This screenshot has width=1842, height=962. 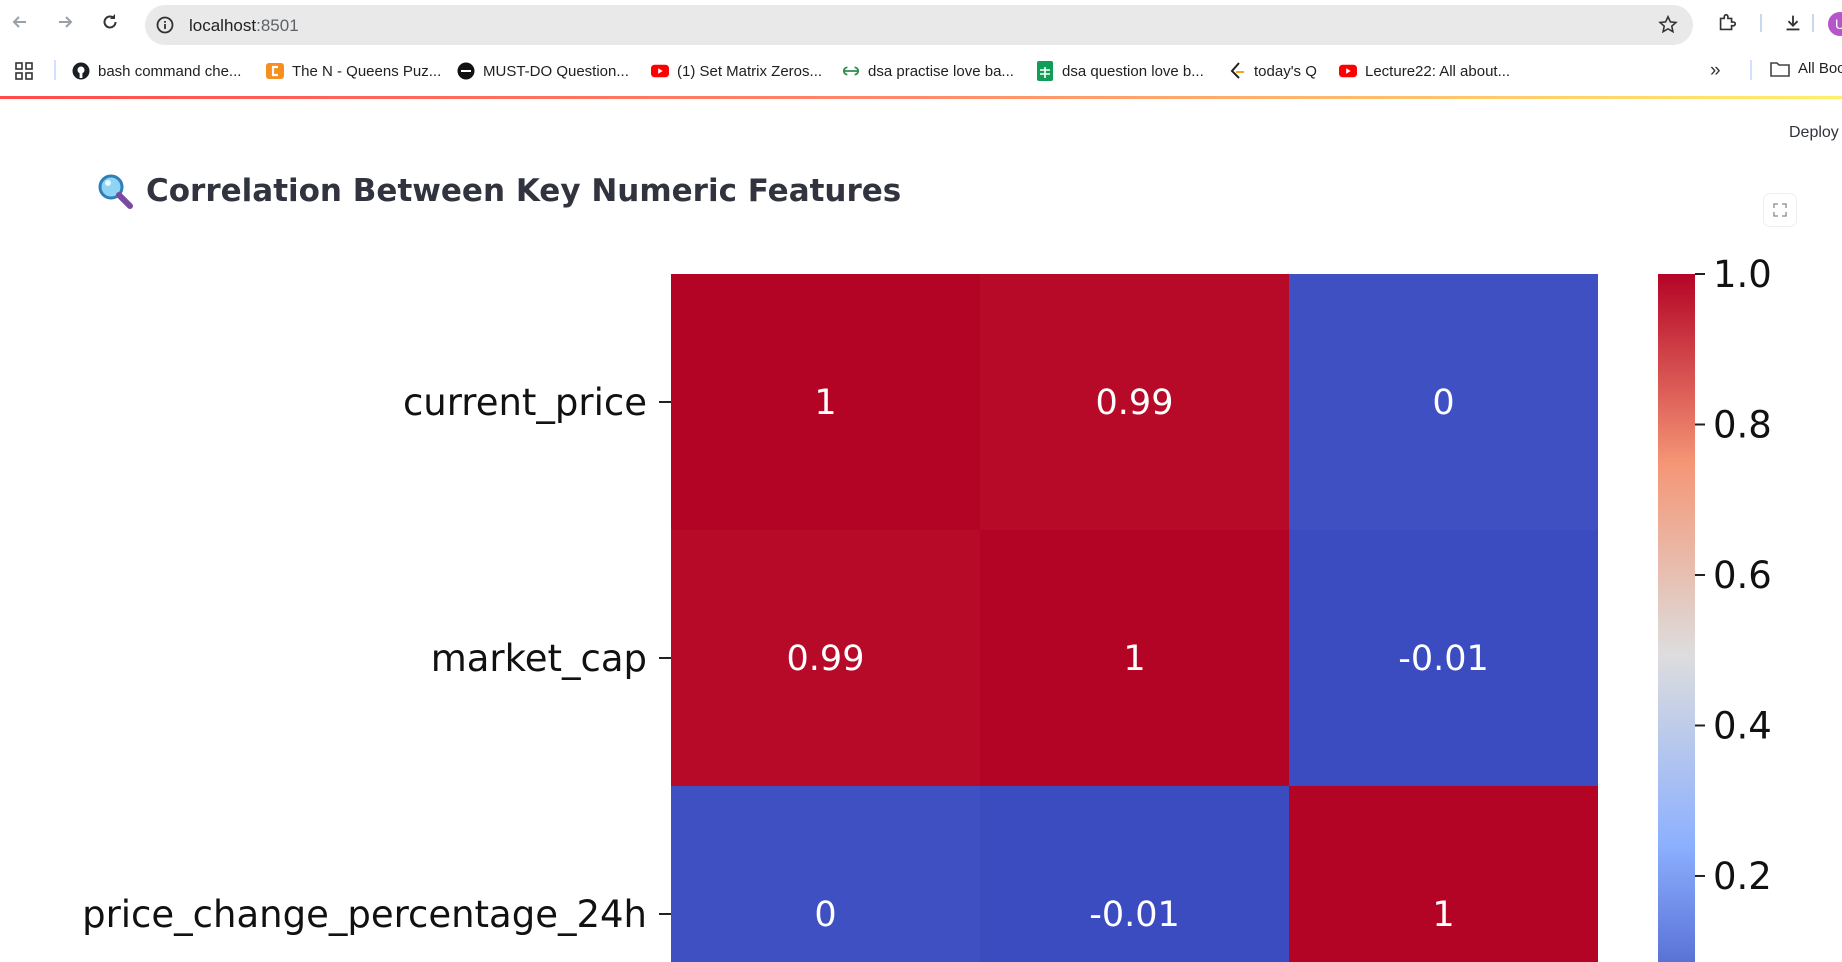 I want to click on back-button, so click(x=20, y=22).